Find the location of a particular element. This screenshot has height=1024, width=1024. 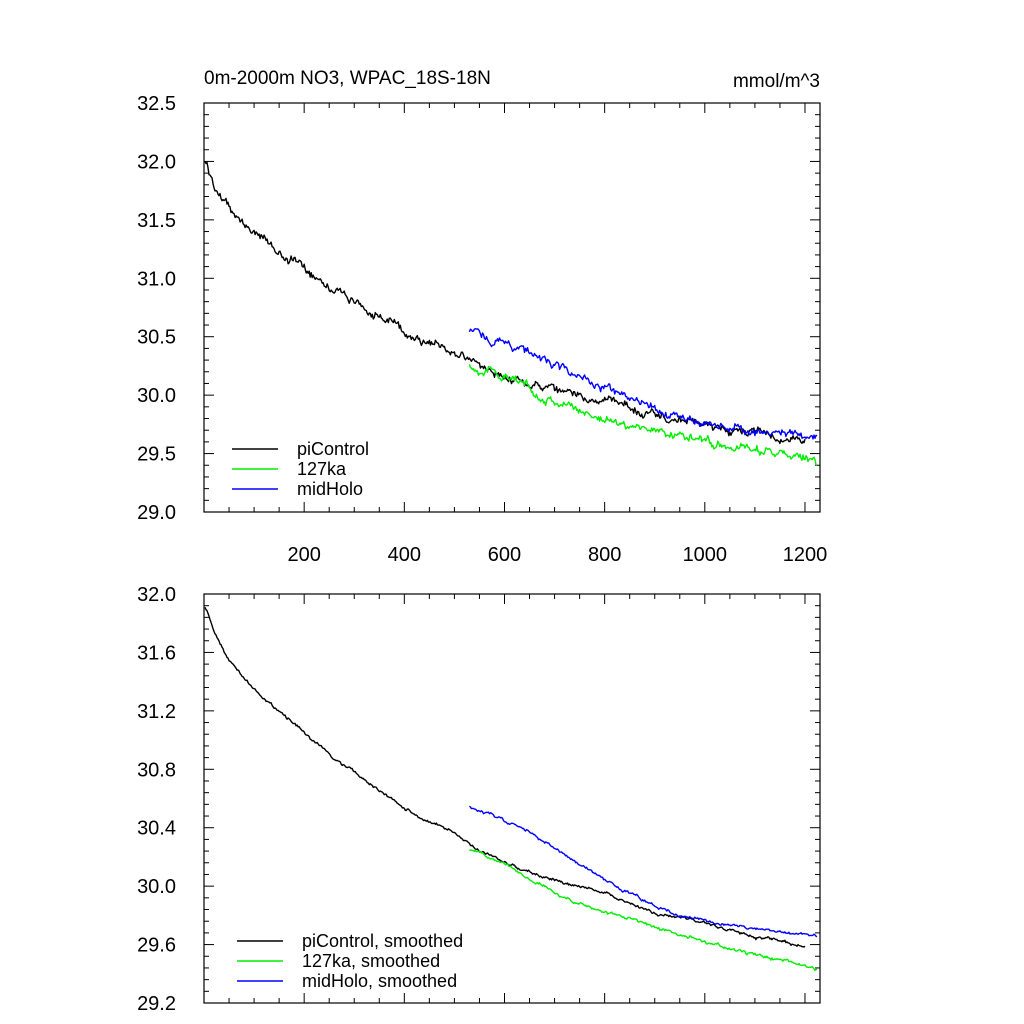

series-line-127ka is located at coordinates (643, 415).